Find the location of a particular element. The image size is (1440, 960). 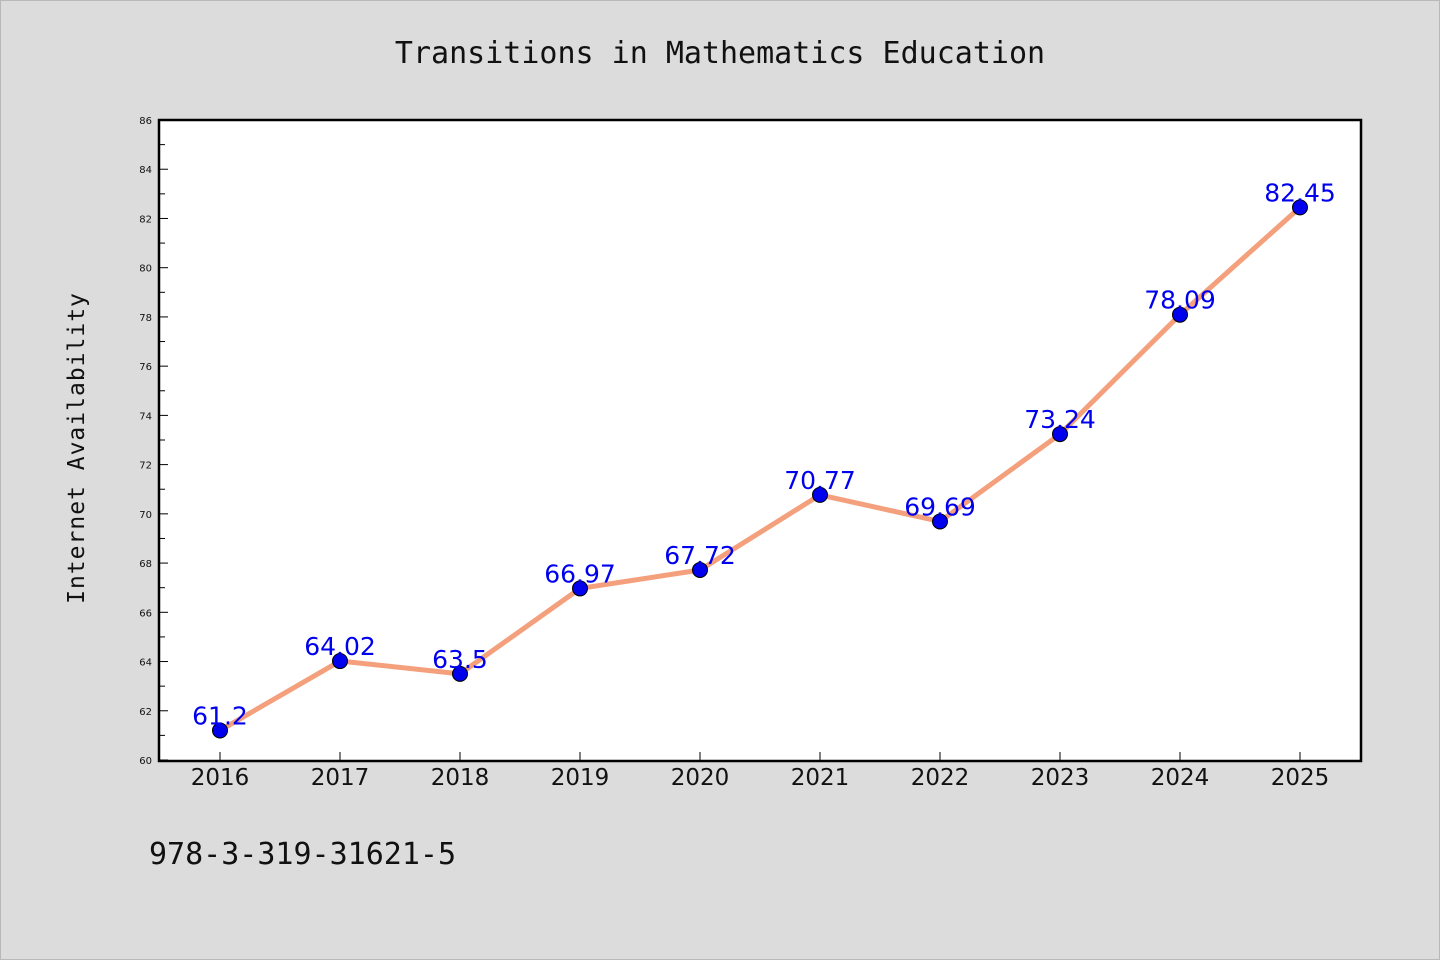

y-tick-label: 66 is located at coordinates (145, 613).